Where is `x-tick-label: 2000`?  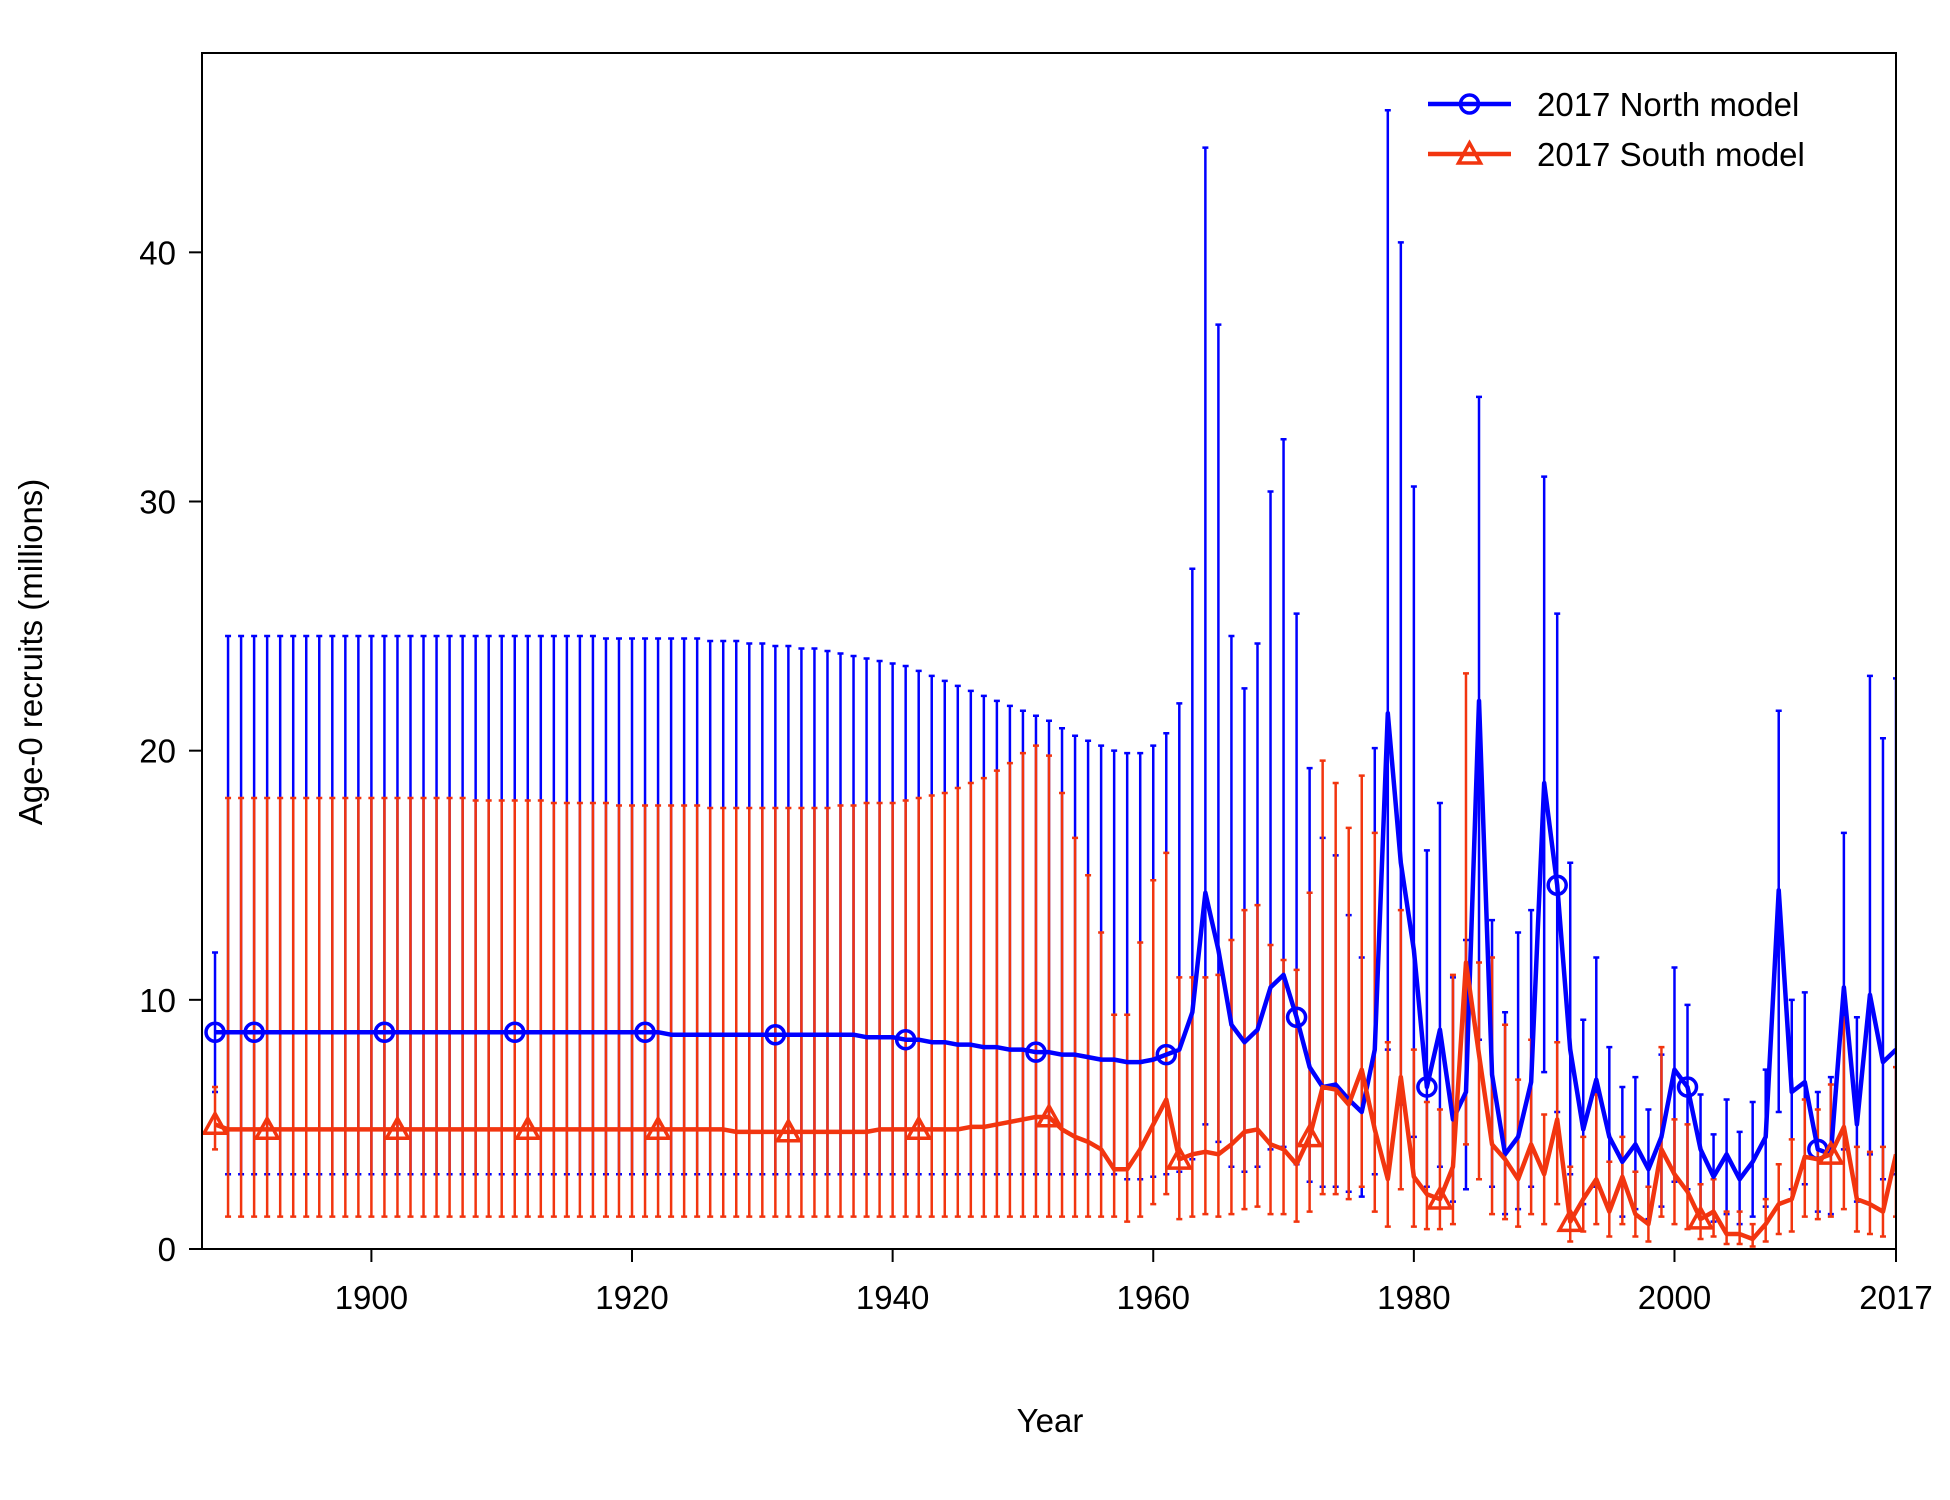
x-tick-label: 2000 is located at coordinates (1674, 1297).